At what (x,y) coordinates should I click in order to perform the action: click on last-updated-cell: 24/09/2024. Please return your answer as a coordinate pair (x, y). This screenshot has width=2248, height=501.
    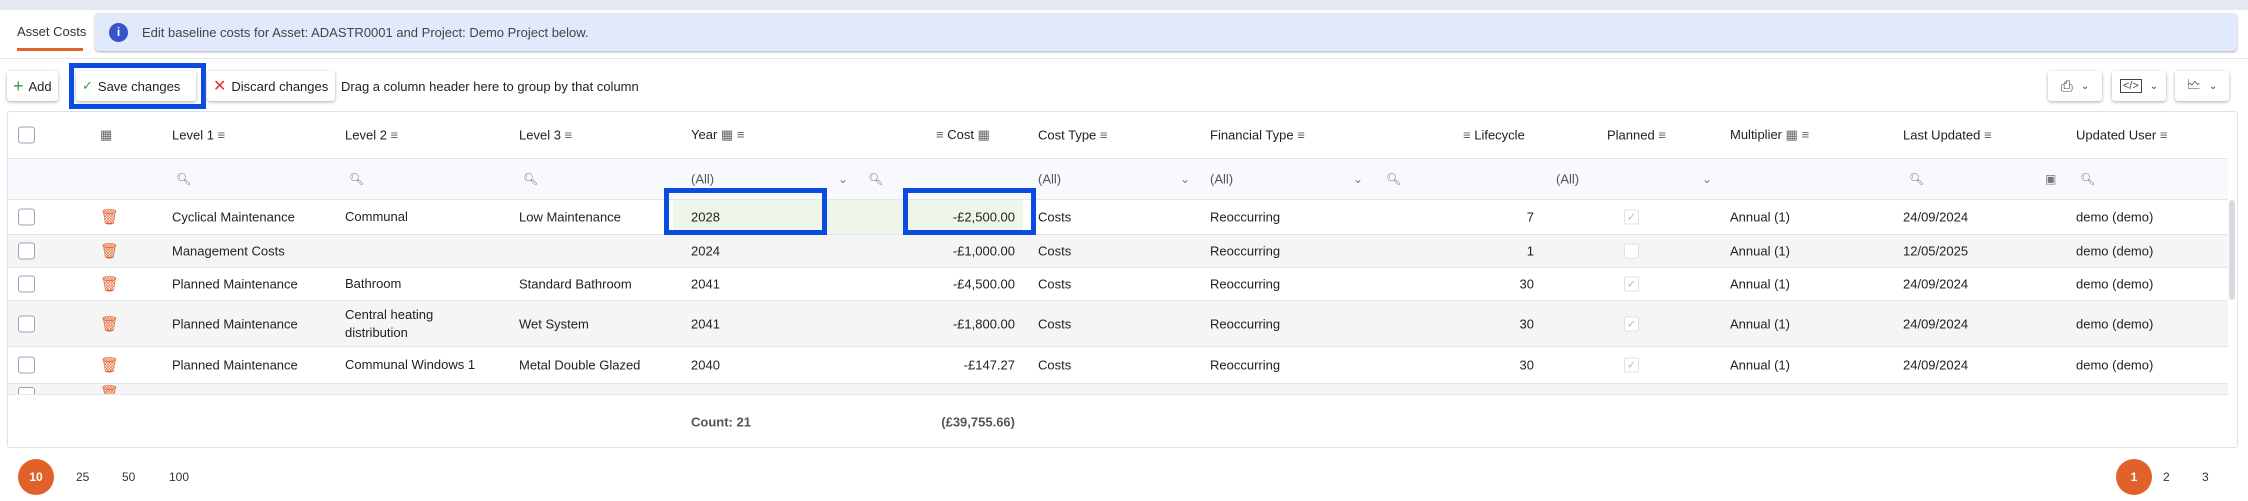
    Looking at the image, I should click on (1936, 365).